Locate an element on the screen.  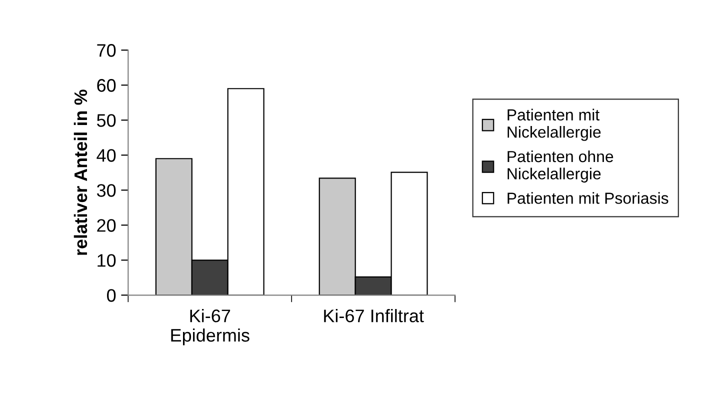
legend-label: Patienten mit Nickelallergie is located at coordinates (554, 124).